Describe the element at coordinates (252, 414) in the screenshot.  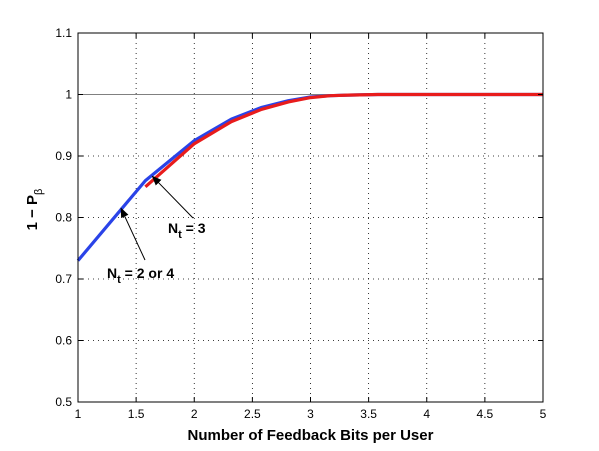
I see `x-tick-label: 2.5` at that location.